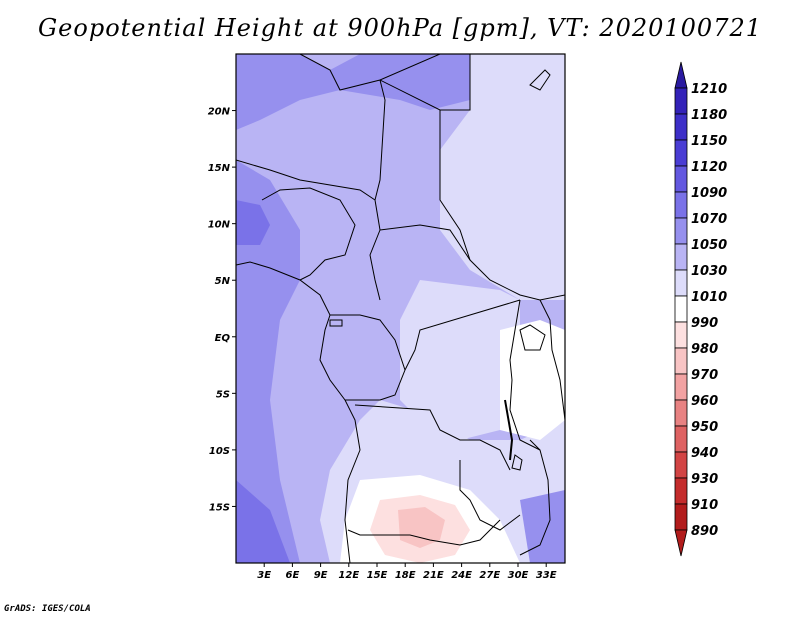  I want to click on lon-tick-label: 18E, so click(405, 575).